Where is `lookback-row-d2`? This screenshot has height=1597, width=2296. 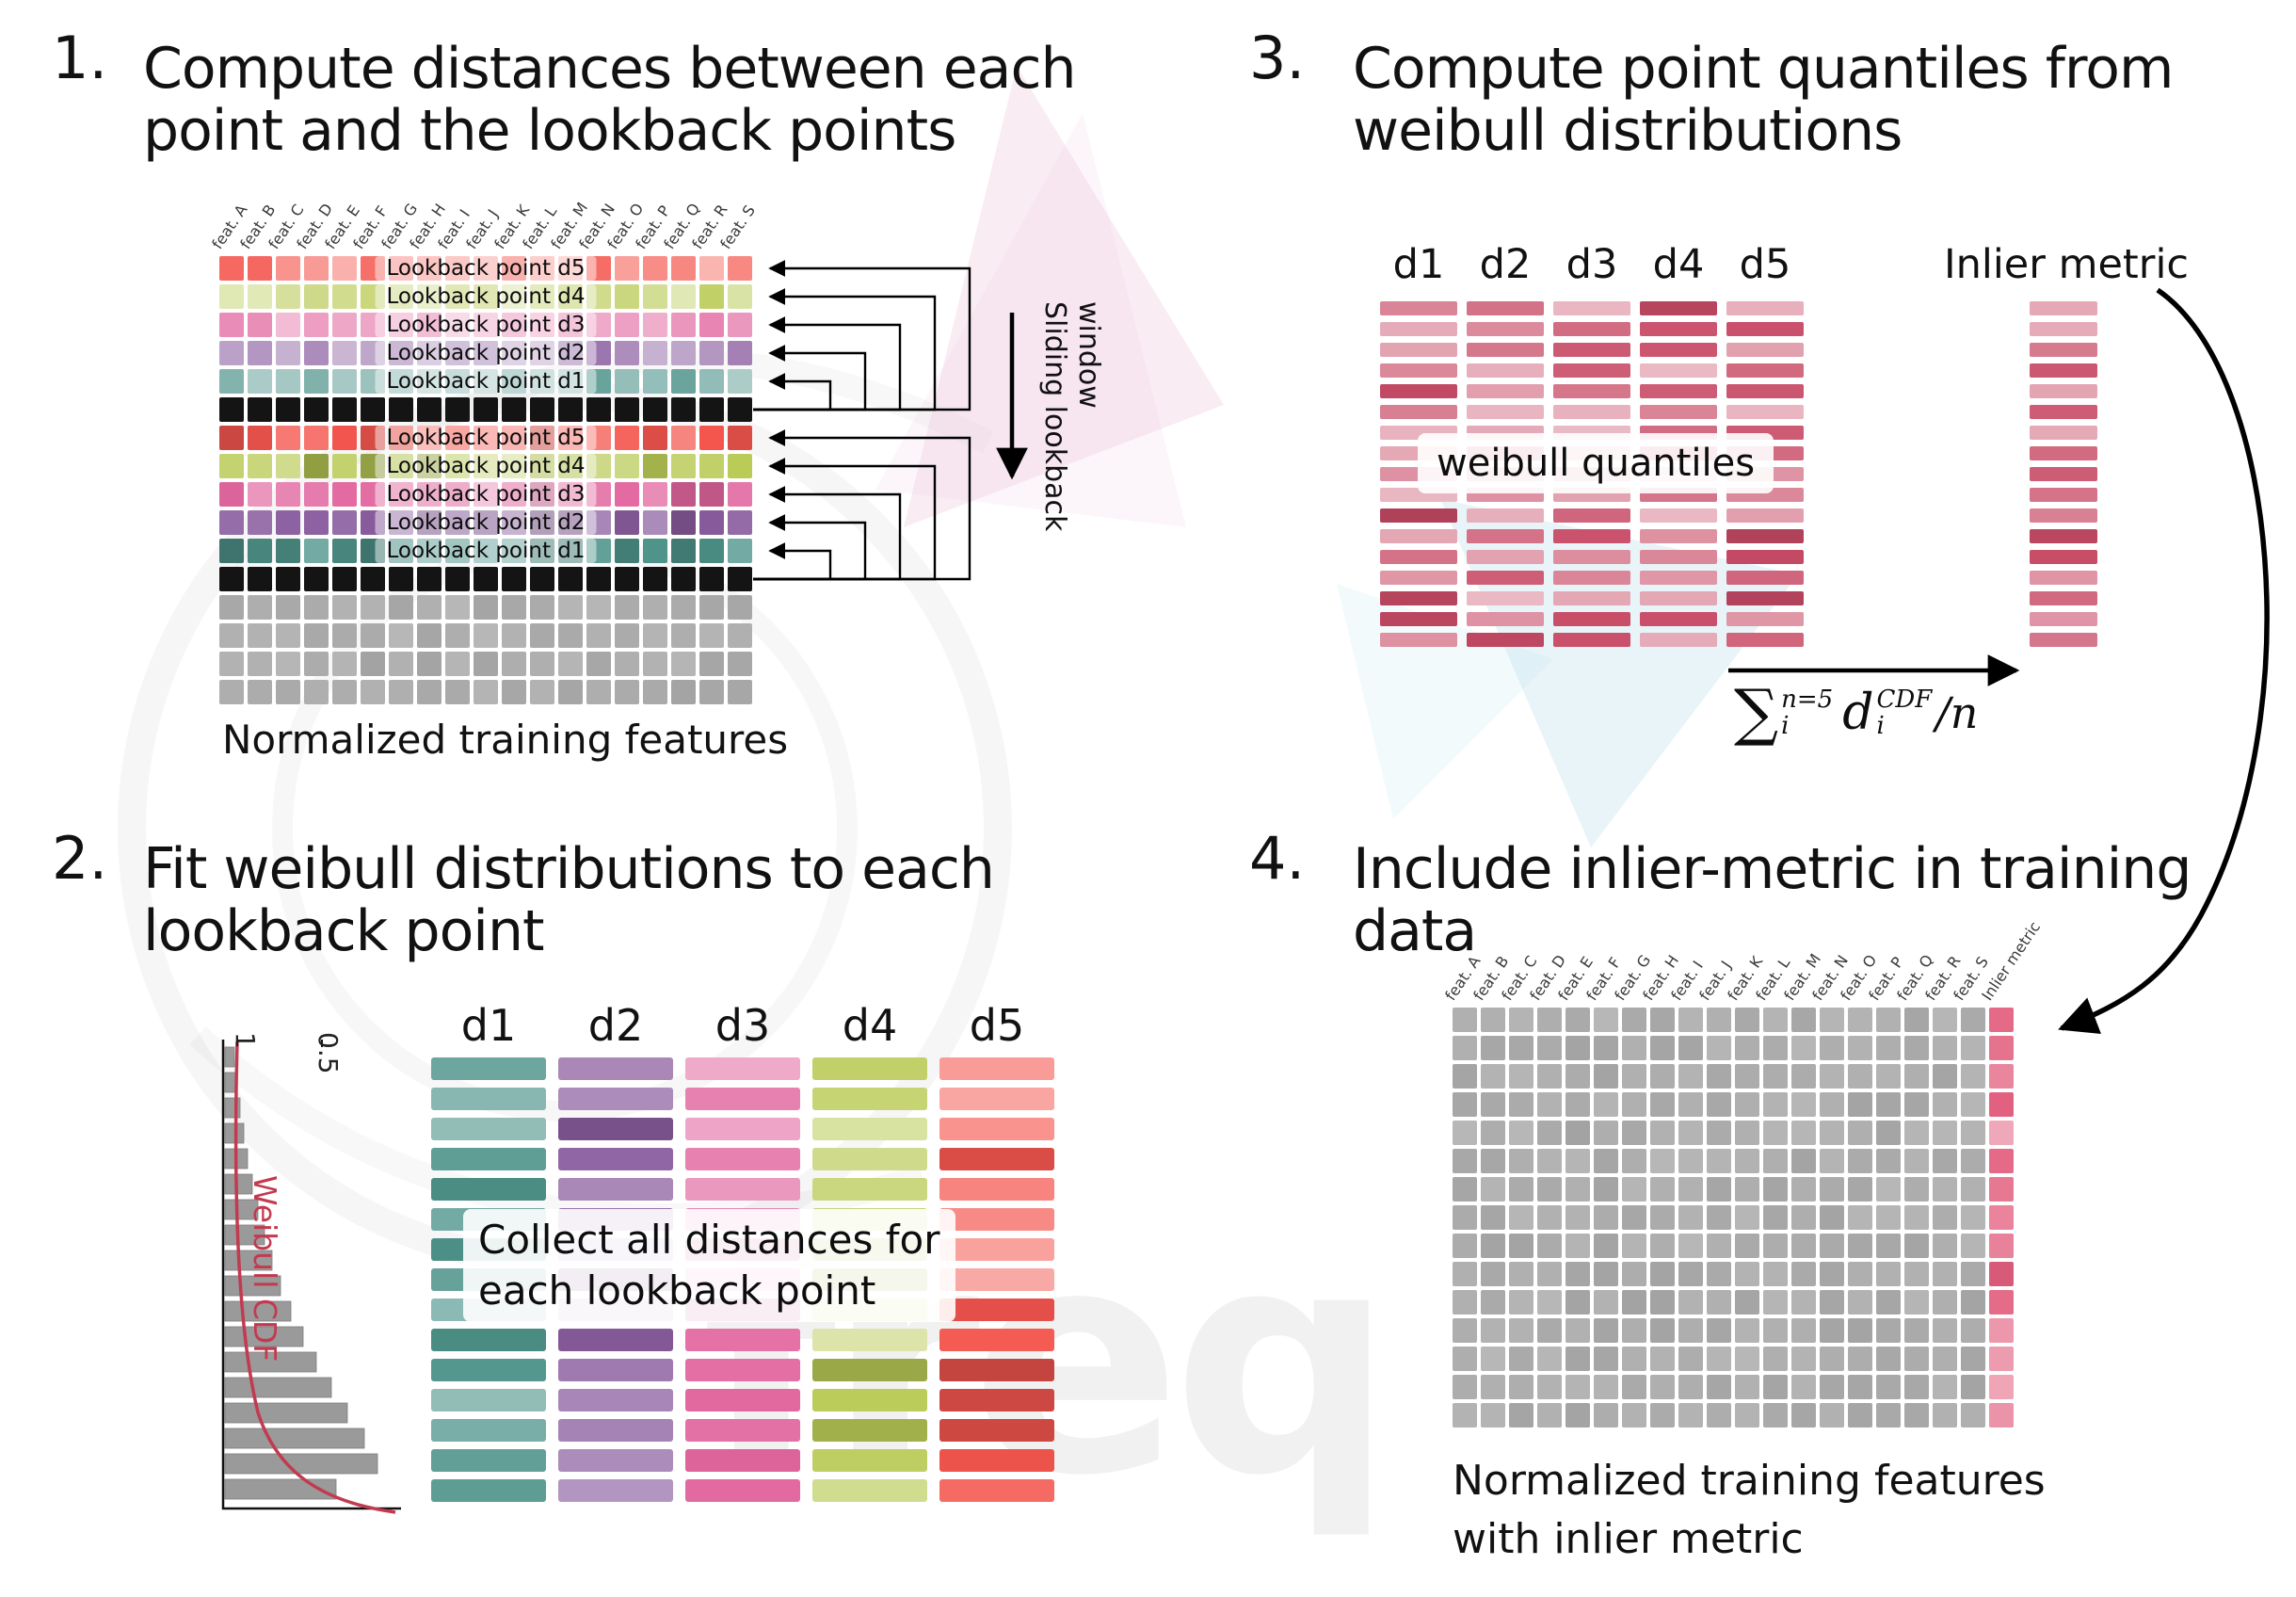
lookback-row-d2 is located at coordinates (485, 353).